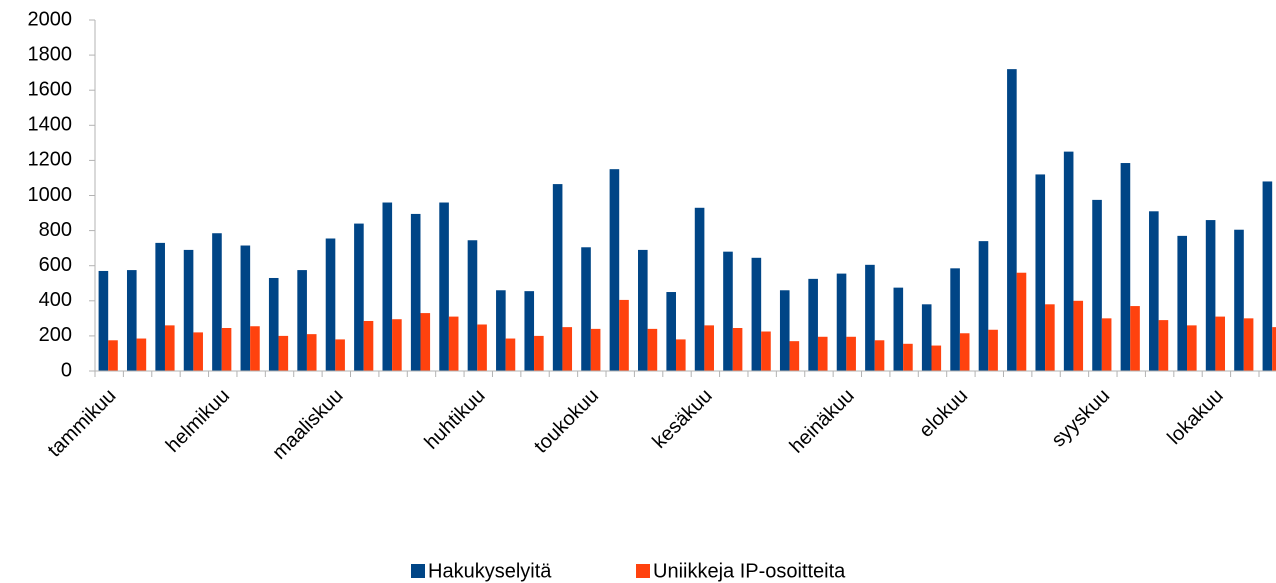  What do you see at coordinates (490, 571) in the screenshot?
I see `legend-label: Hakukyselyitä` at bounding box center [490, 571].